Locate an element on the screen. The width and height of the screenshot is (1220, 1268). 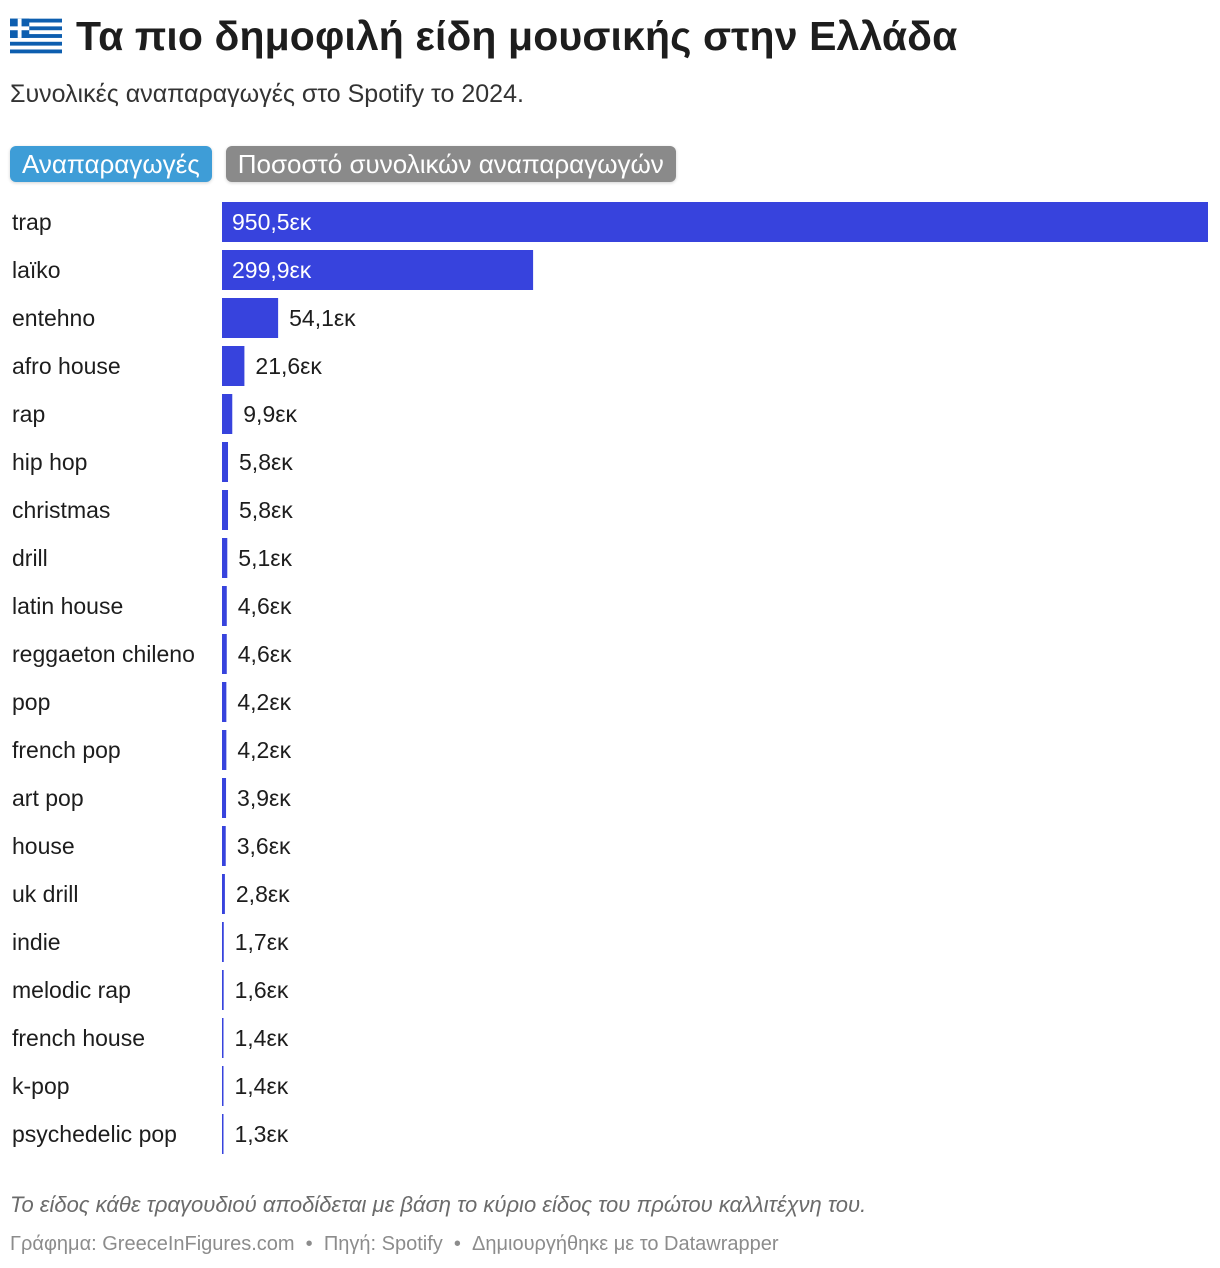
category-label: art pop is located at coordinates (48, 798).